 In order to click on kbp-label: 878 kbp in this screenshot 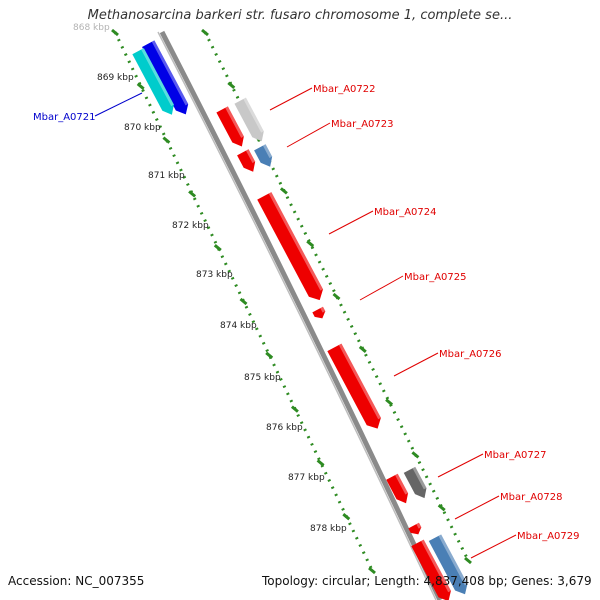, I will do `click(328, 529)`.